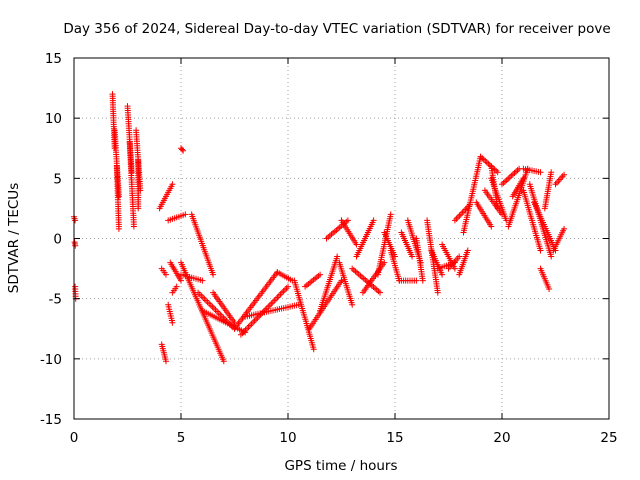  I want to click on y-tick-label: -15, so click(51, 420).